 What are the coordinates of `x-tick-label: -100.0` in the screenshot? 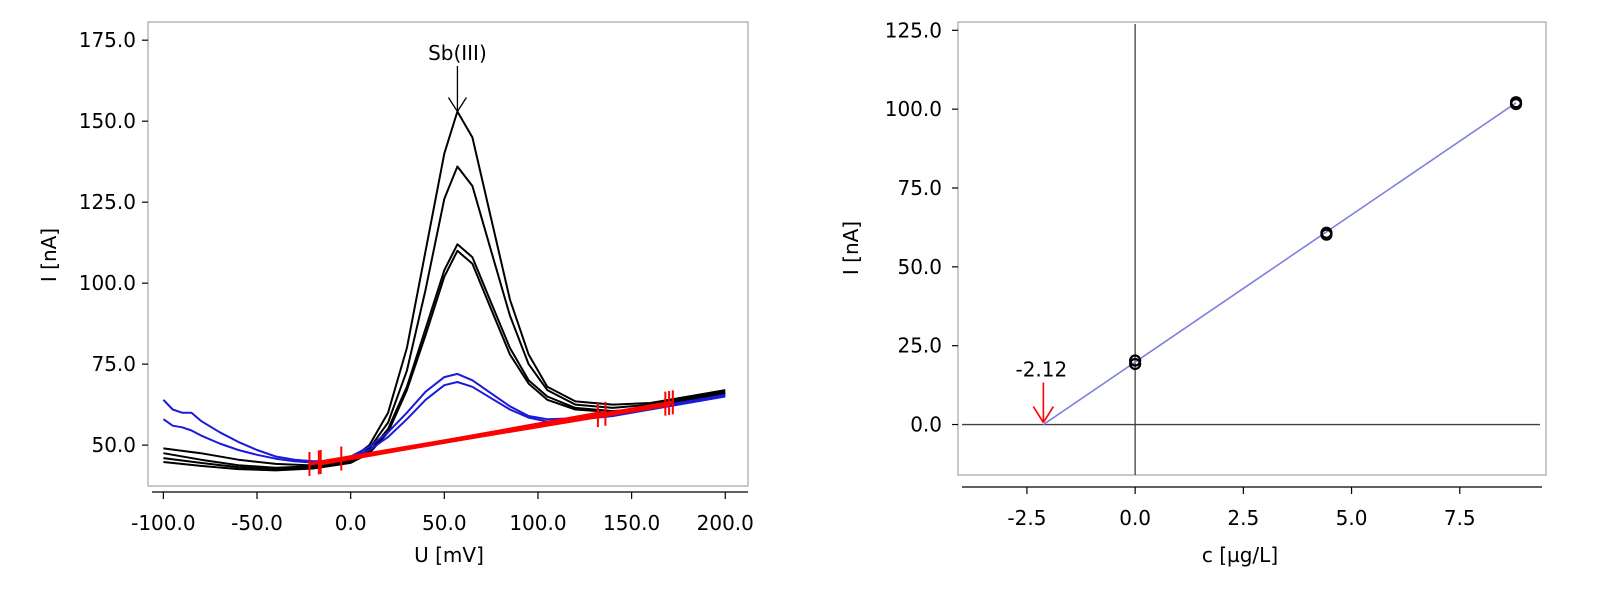 It's located at (163, 523).